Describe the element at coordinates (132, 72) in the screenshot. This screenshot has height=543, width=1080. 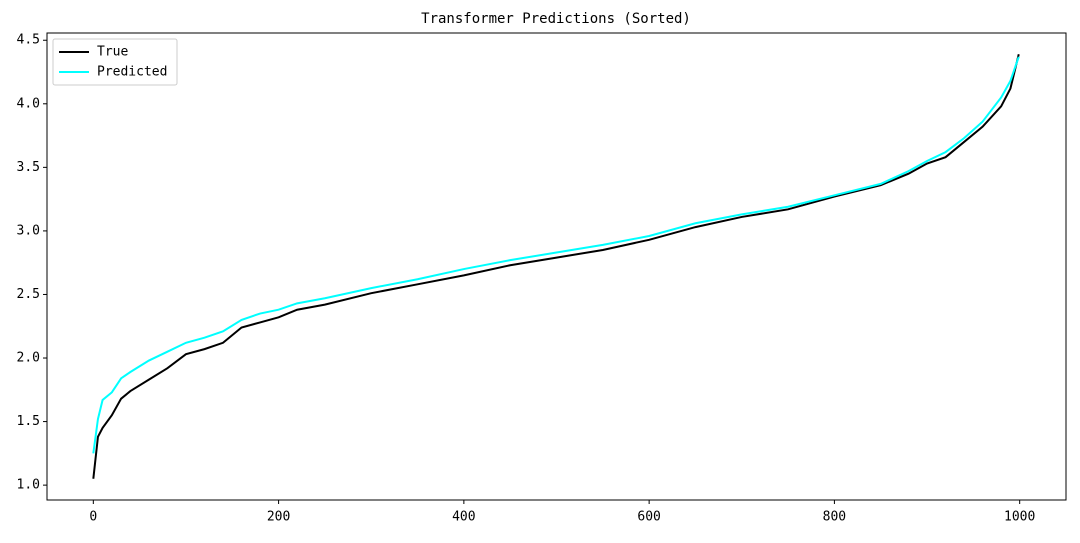
I see `legend-label: Predicted` at that location.